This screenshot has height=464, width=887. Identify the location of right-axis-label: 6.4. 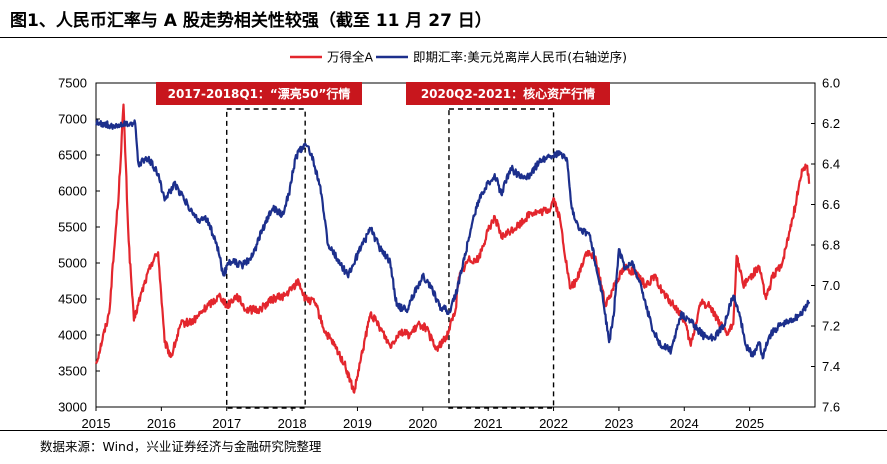
(831, 164).